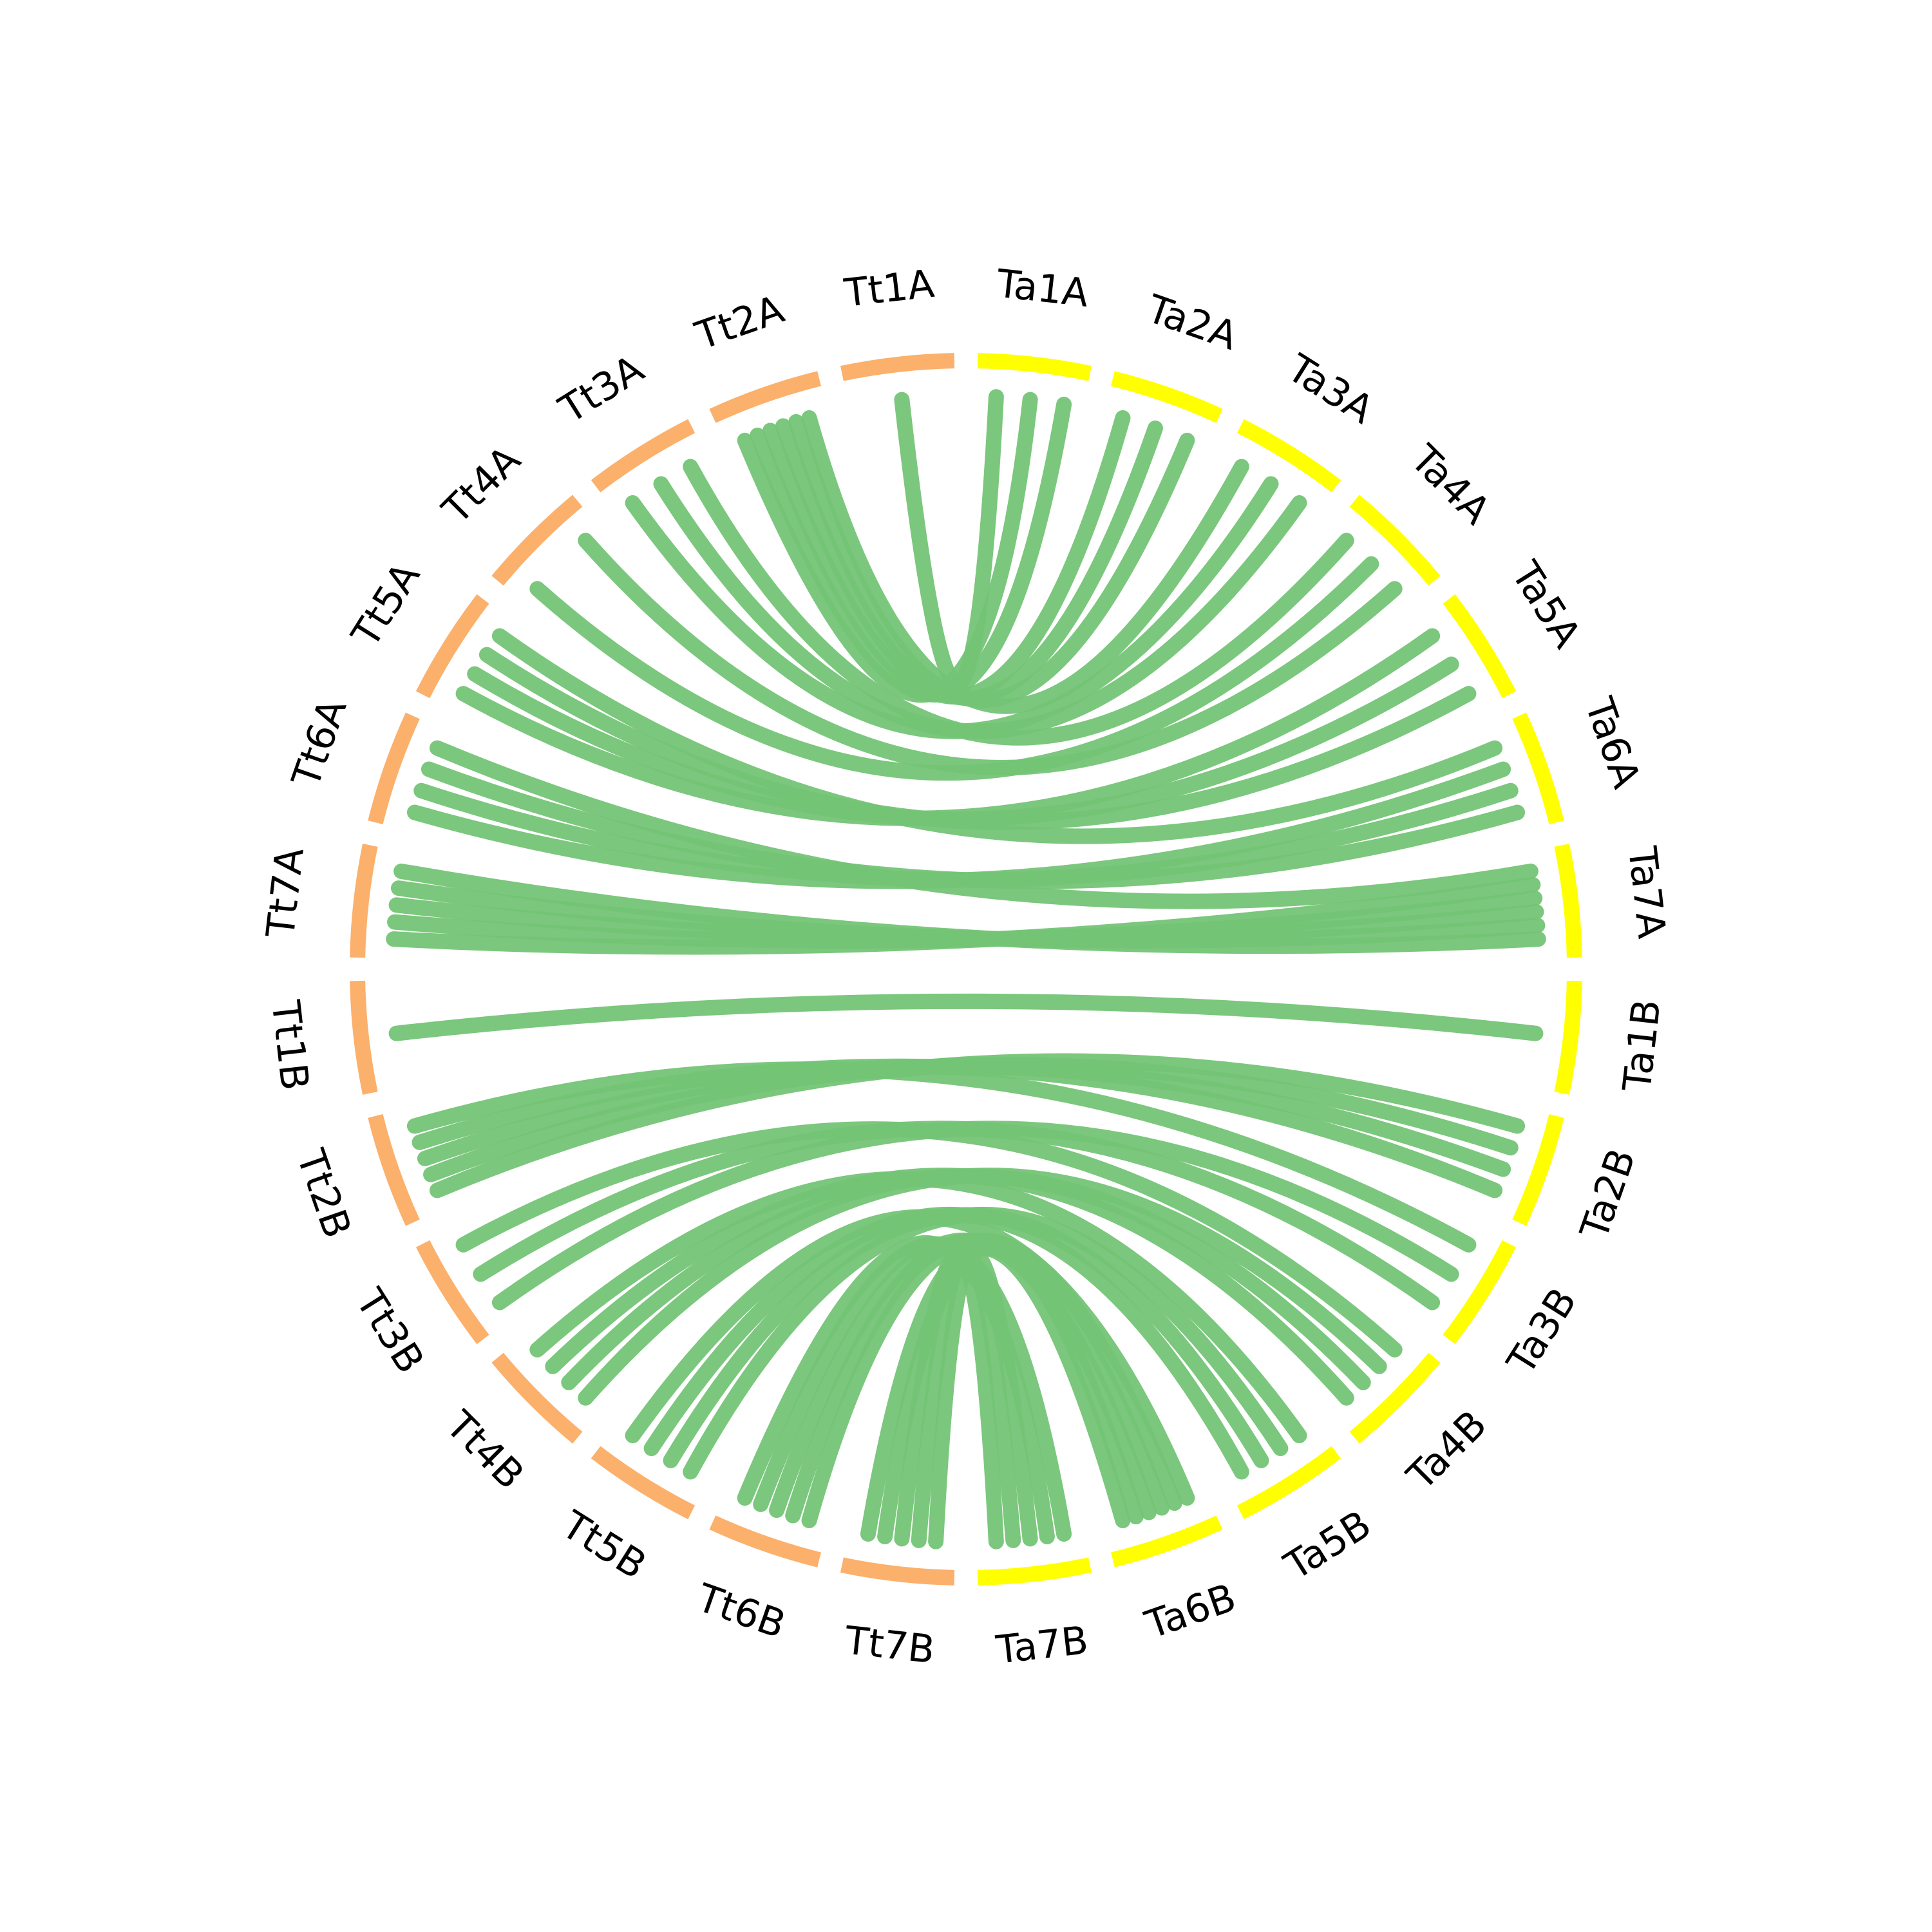 The height and width of the screenshot is (1932, 1932). What do you see at coordinates (537, 1398) in the screenshot?
I see `chromosome-arc-tt4b` at bounding box center [537, 1398].